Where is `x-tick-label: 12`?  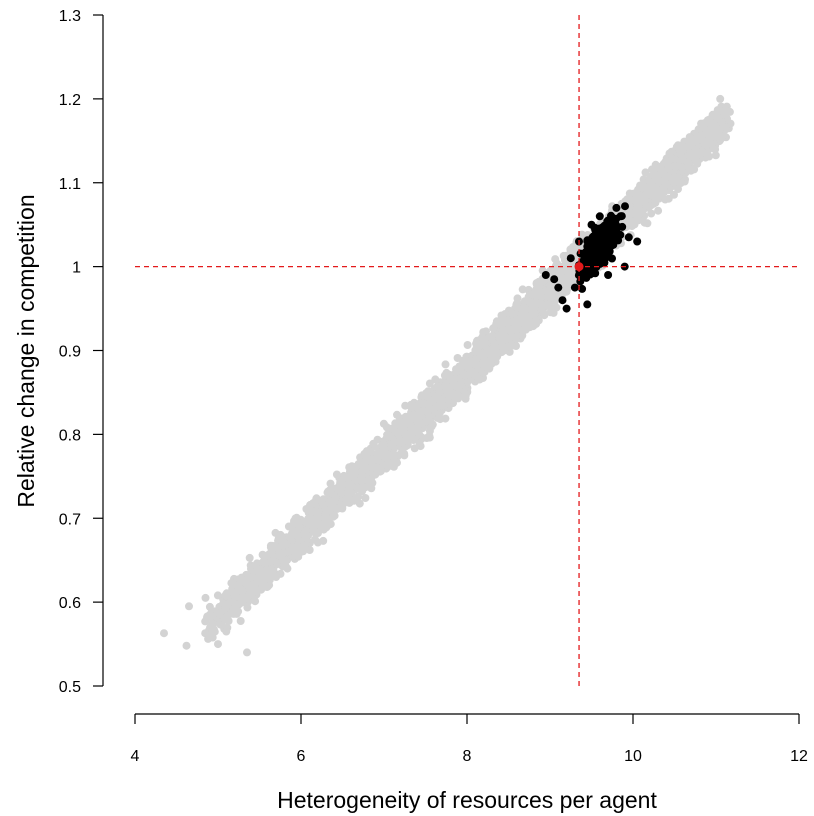
x-tick-label: 12 is located at coordinates (799, 756).